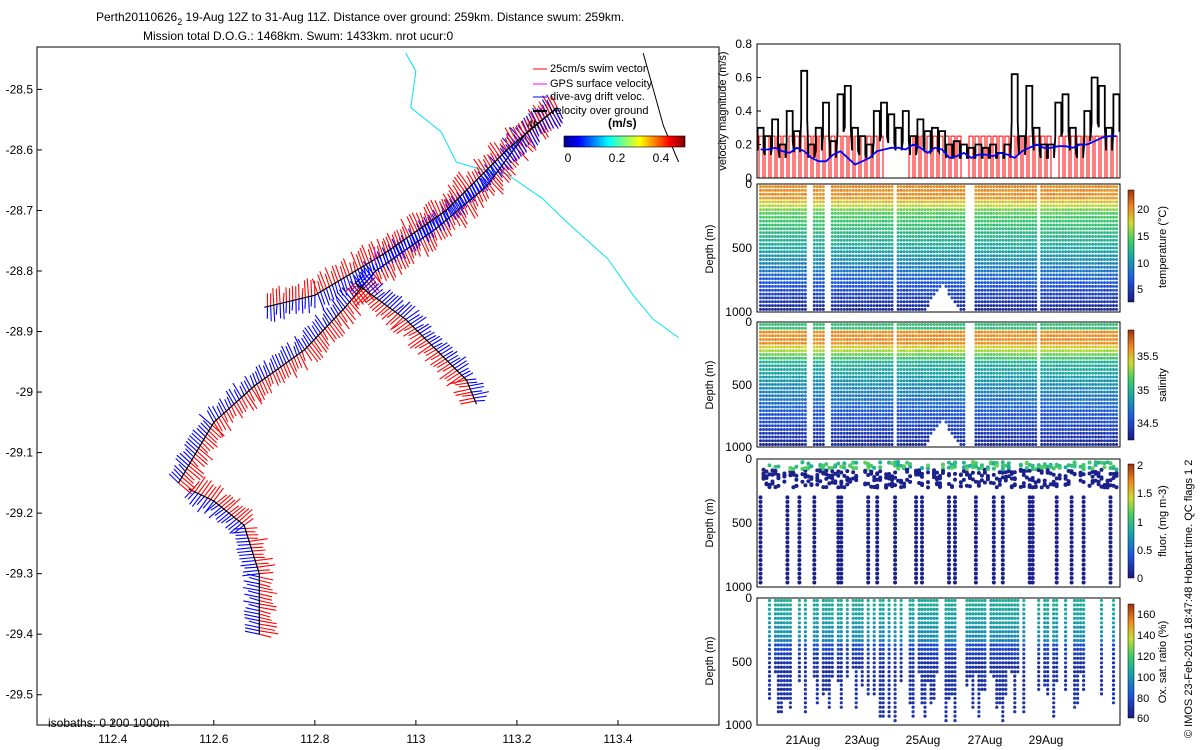  I want to click on map-x-tick-label: 112.8, so click(314, 739).